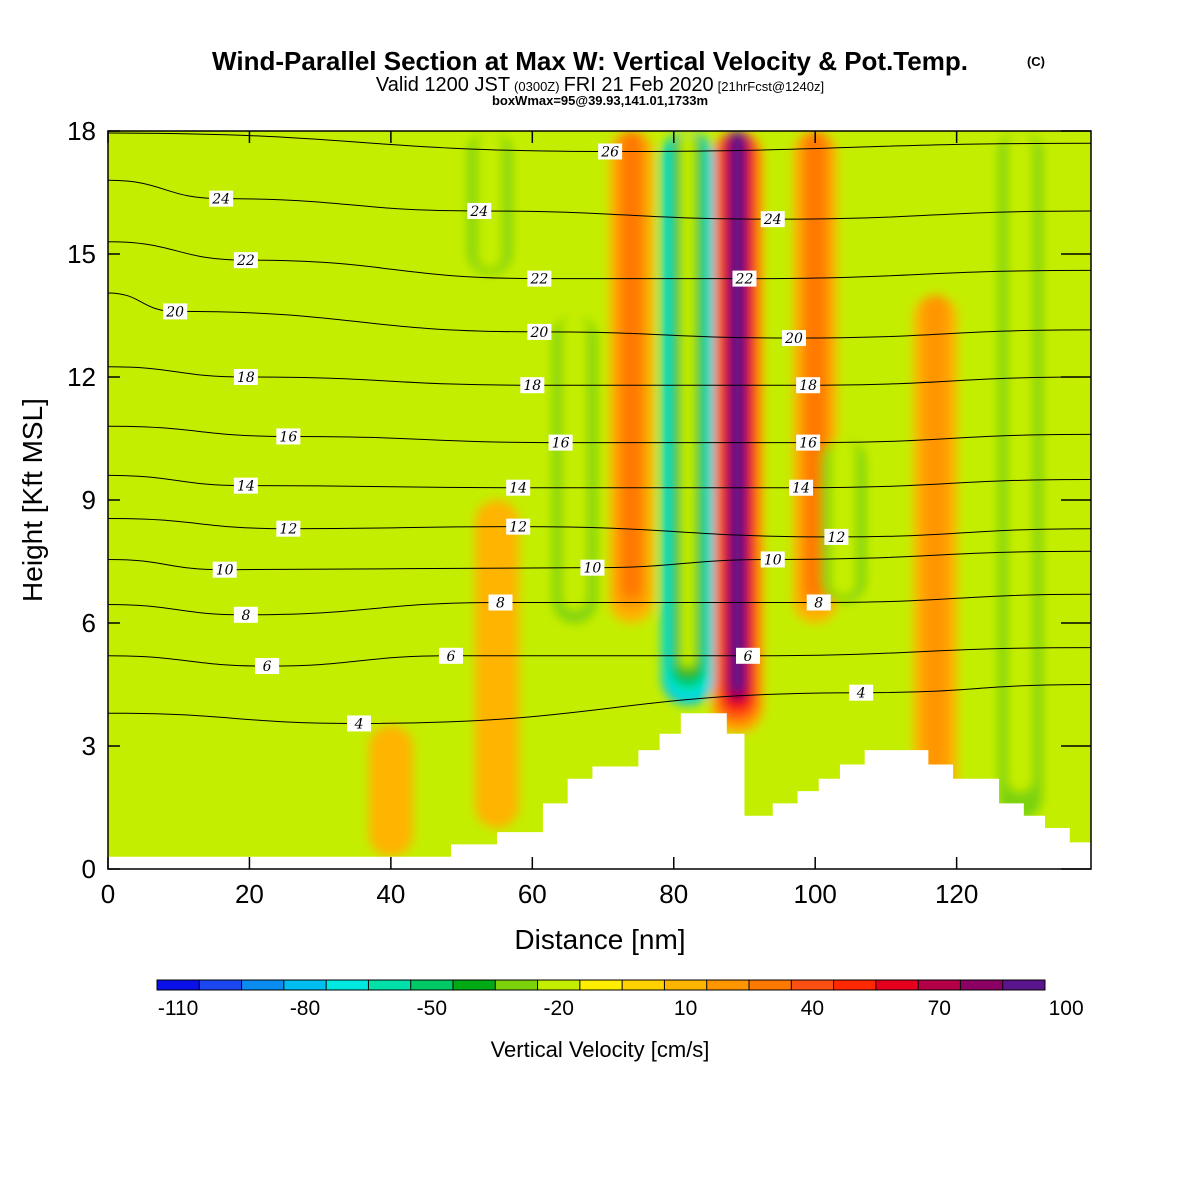 This screenshot has width=1200, height=1200. What do you see at coordinates (81, 254) in the screenshot?
I see `y-tick-label: 15` at bounding box center [81, 254].